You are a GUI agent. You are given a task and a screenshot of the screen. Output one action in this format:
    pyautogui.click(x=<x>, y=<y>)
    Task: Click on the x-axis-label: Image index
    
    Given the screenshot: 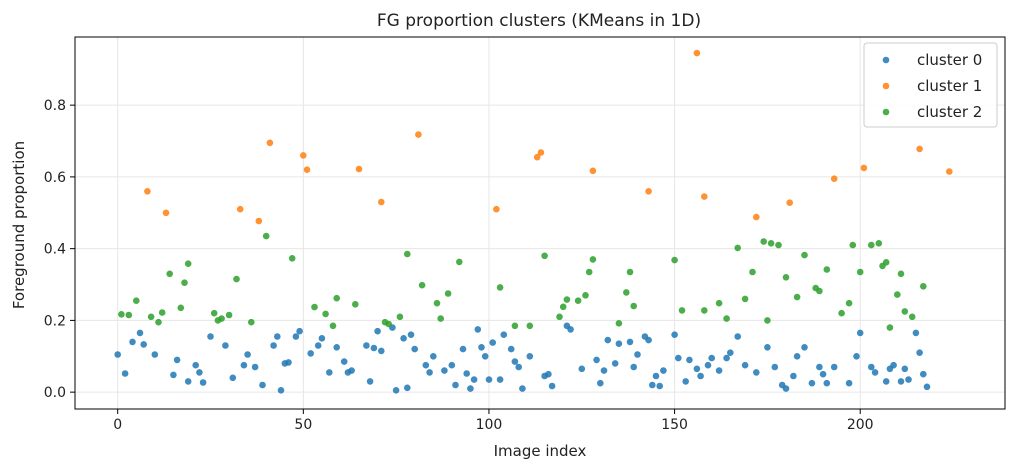 What is the action you would take?
    pyautogui.click(x=540, y=451)
    